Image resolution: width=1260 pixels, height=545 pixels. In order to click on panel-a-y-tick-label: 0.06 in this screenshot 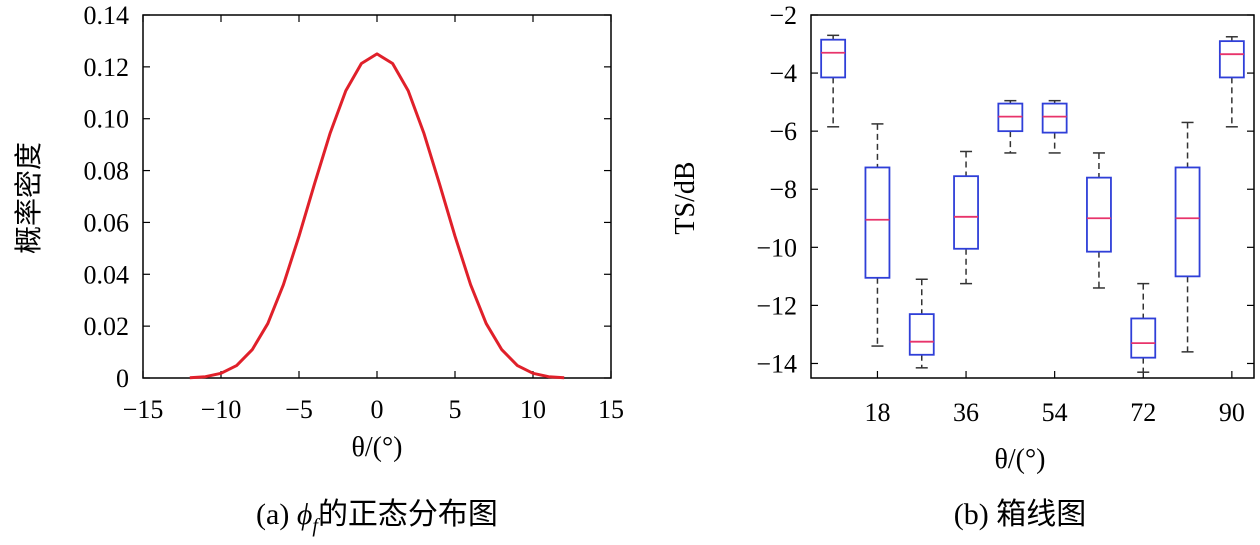, I will do `click(107, 222)`.